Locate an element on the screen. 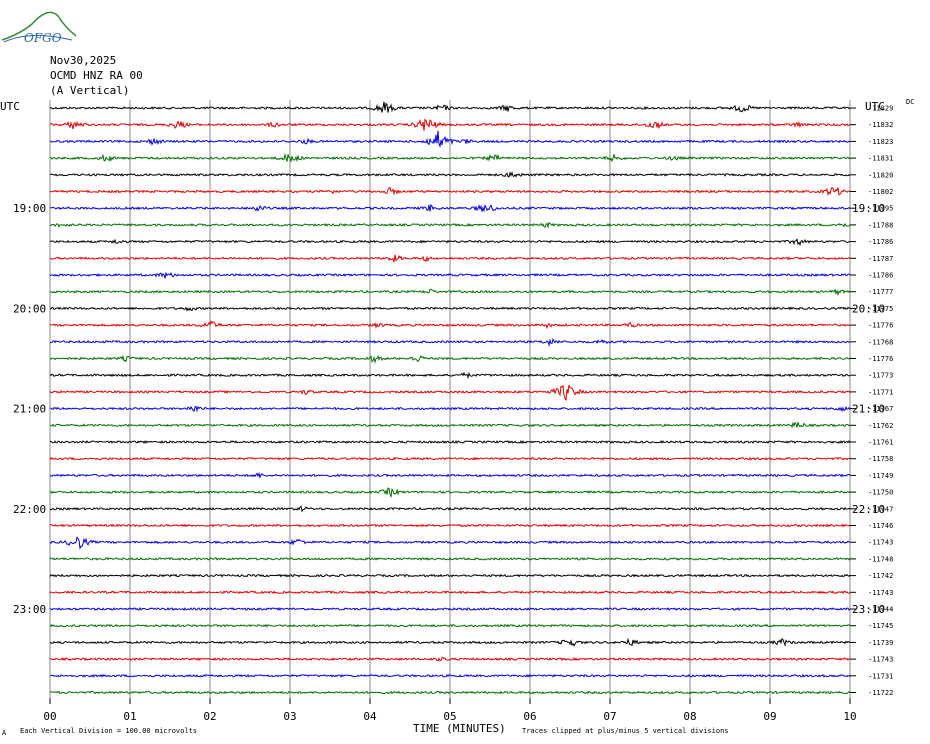  trace-offset-value: -11762 is located at coordinates (880, 426).